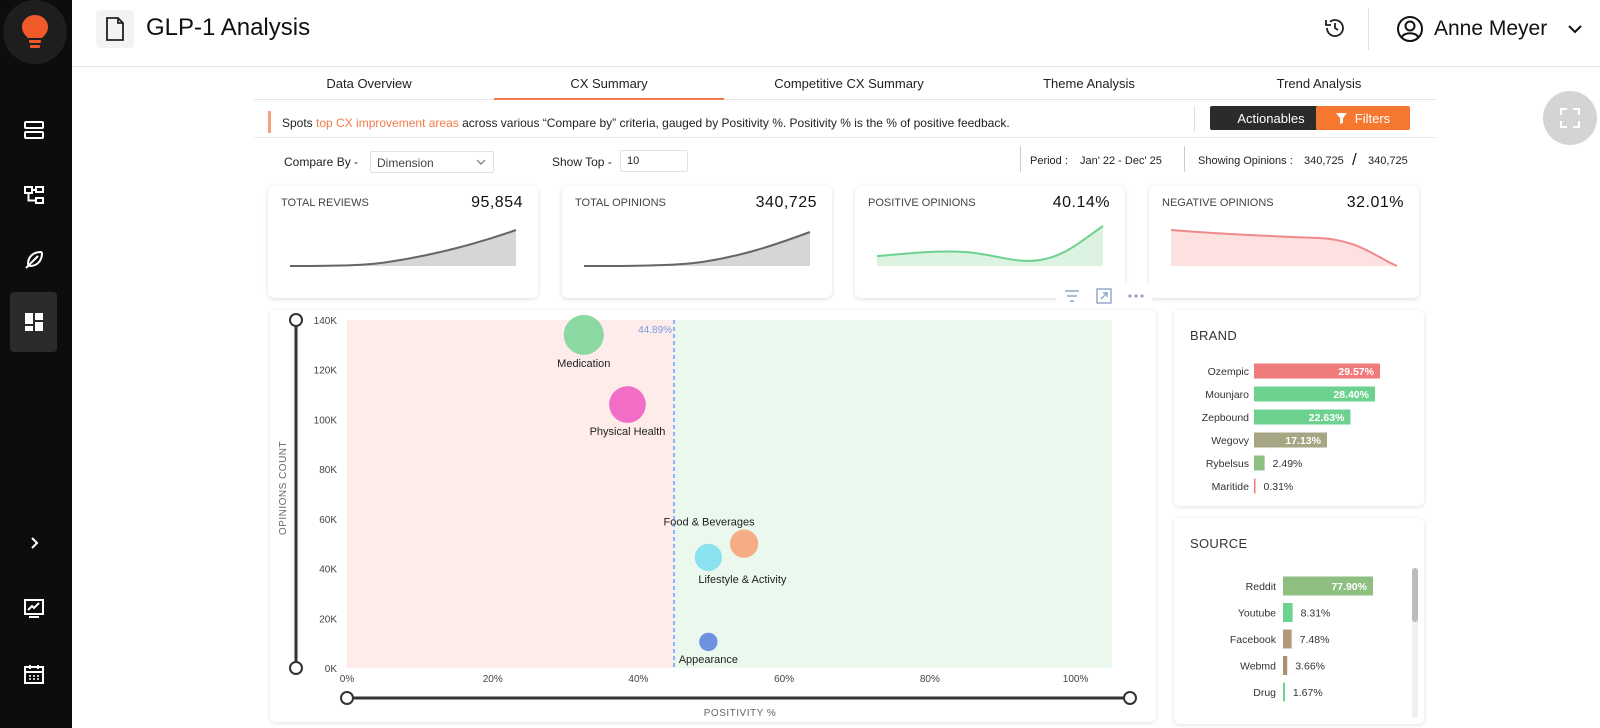 This screenshot has width=1600, height=728. Describe the element at coordinates (33, 674) in the screenshot. I see `sidebar-item-calendar` at that location.